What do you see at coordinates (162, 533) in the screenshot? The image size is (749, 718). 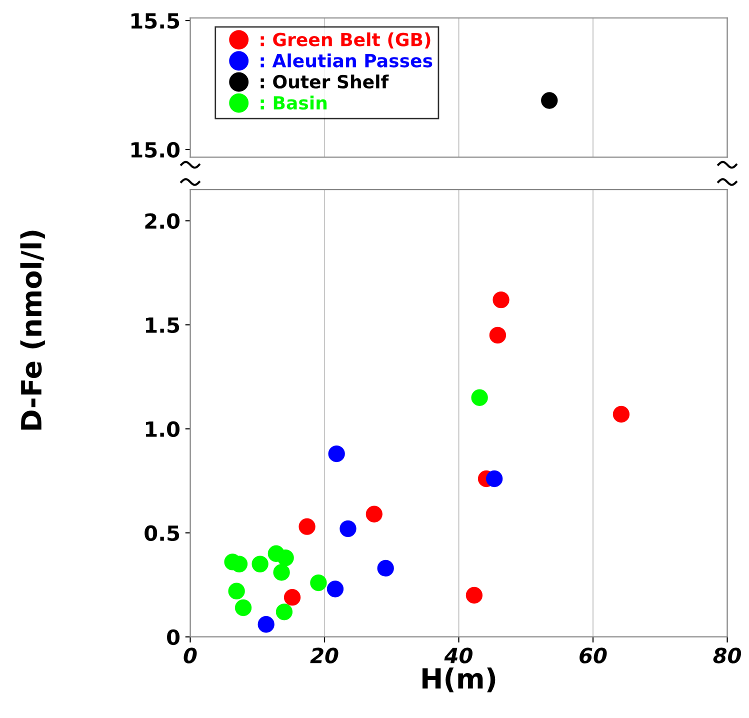 I see `y-tick-label: 0.5` at bounding box center [162, 533].